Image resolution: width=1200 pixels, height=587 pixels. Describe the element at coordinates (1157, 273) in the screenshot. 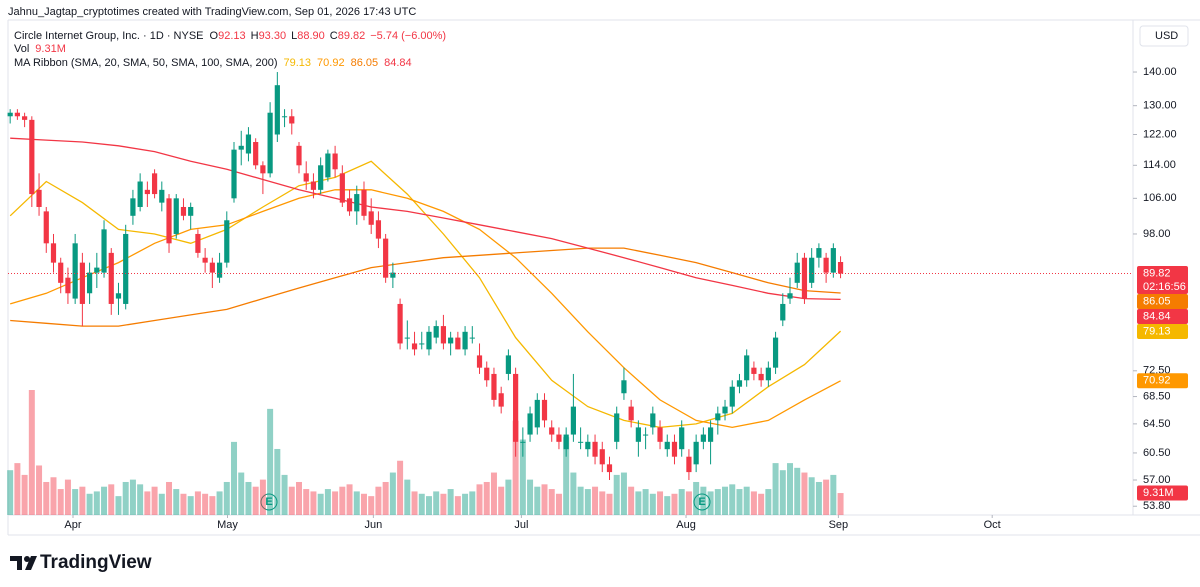

I see `price-label: 89.82` at that location.